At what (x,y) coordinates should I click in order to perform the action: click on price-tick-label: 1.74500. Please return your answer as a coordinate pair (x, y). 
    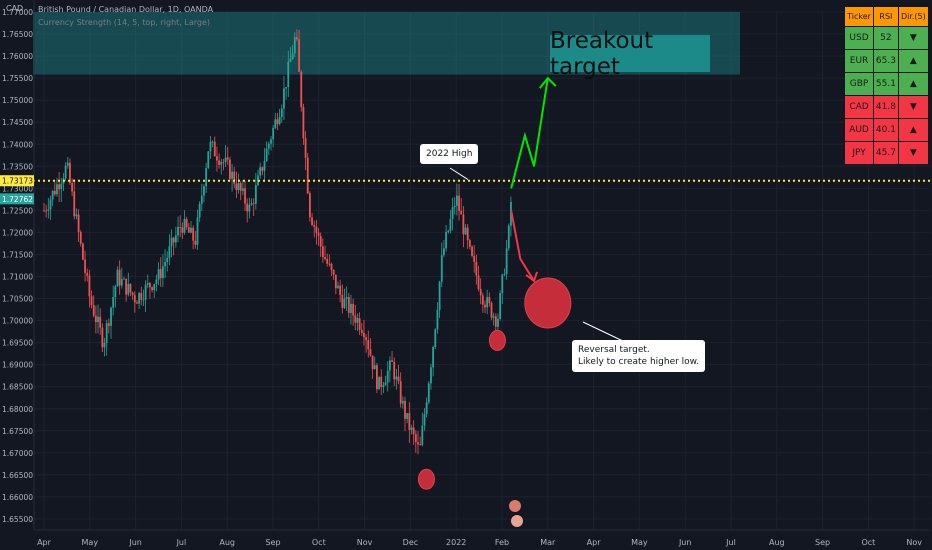
    Looking at the image, I should click on (17, 122).